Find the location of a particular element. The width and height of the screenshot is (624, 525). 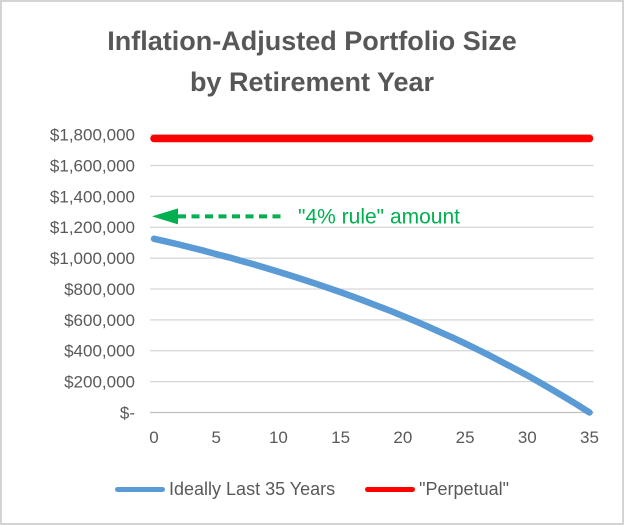

y-axis-tick-label: $1,200,000 is located at coordinates (92, 227).